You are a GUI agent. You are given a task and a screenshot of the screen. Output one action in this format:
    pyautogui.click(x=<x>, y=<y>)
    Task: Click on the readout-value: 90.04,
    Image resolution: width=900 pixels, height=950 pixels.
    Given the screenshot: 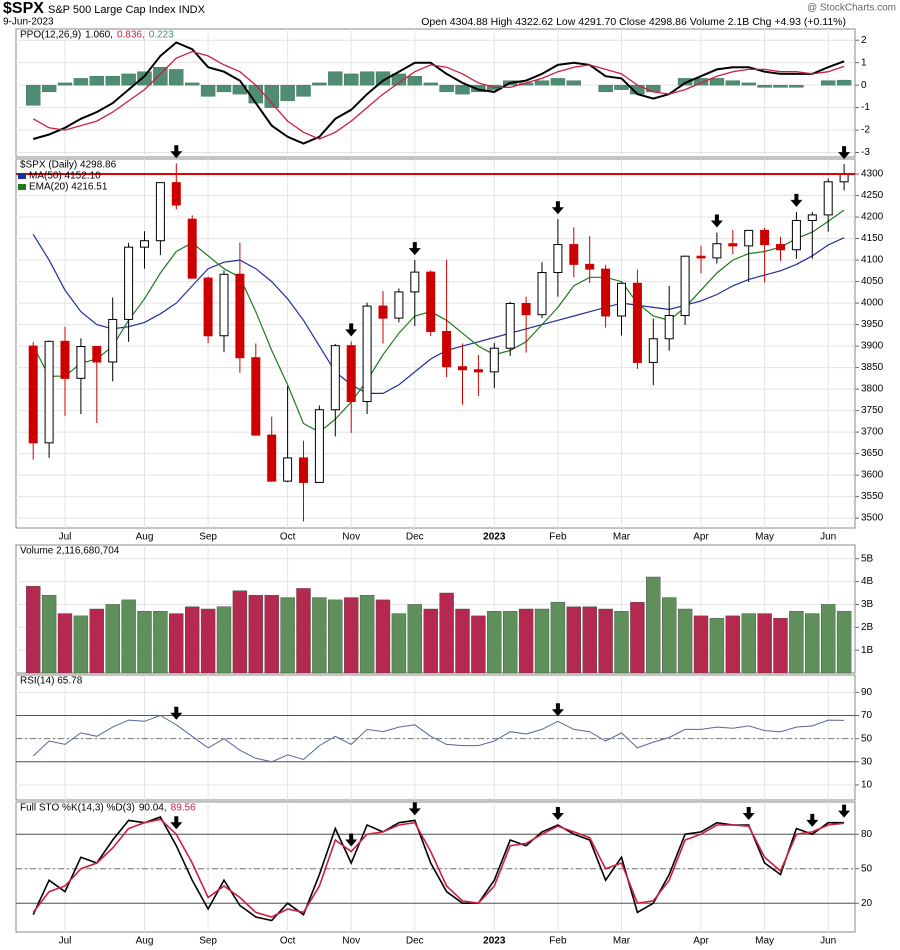 What is the action you would take?
    pyautogui.click(x=153, y=808)
    